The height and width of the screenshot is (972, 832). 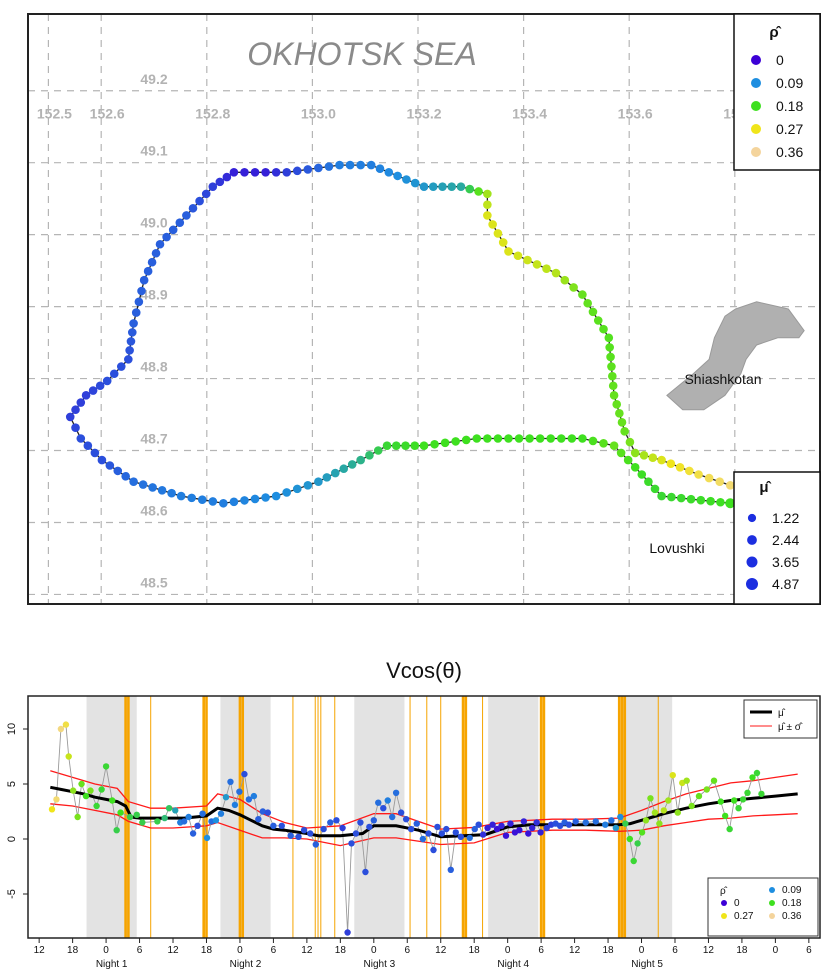 What do you see at coordinates (423, 114) in the screenshot?
I see `lon-tick-label: 153.2` at bounding box center [423, 114].